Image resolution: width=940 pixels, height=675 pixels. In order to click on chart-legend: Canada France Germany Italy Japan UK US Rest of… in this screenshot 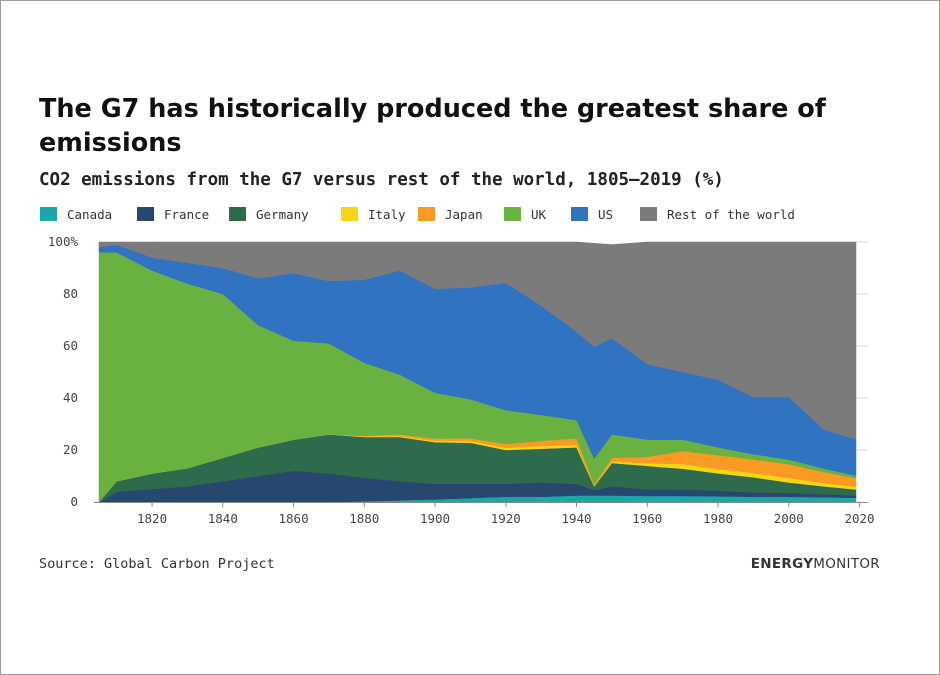, I will do `click(470, 214)`.